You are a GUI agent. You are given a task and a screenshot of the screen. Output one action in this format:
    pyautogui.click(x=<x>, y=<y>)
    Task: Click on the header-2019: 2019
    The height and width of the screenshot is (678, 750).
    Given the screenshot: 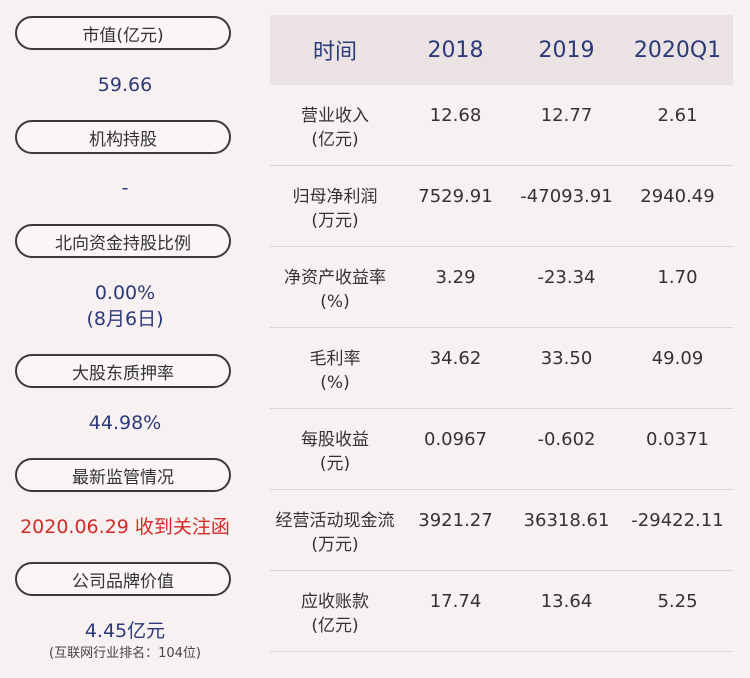 What is the action you would take?
    pyautogui.click(x=566, y=50)
    